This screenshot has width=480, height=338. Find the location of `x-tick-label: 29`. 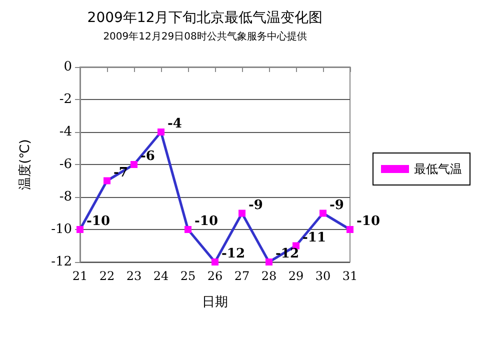

x-tick-label: 29 is located at coordinates (296, 276).